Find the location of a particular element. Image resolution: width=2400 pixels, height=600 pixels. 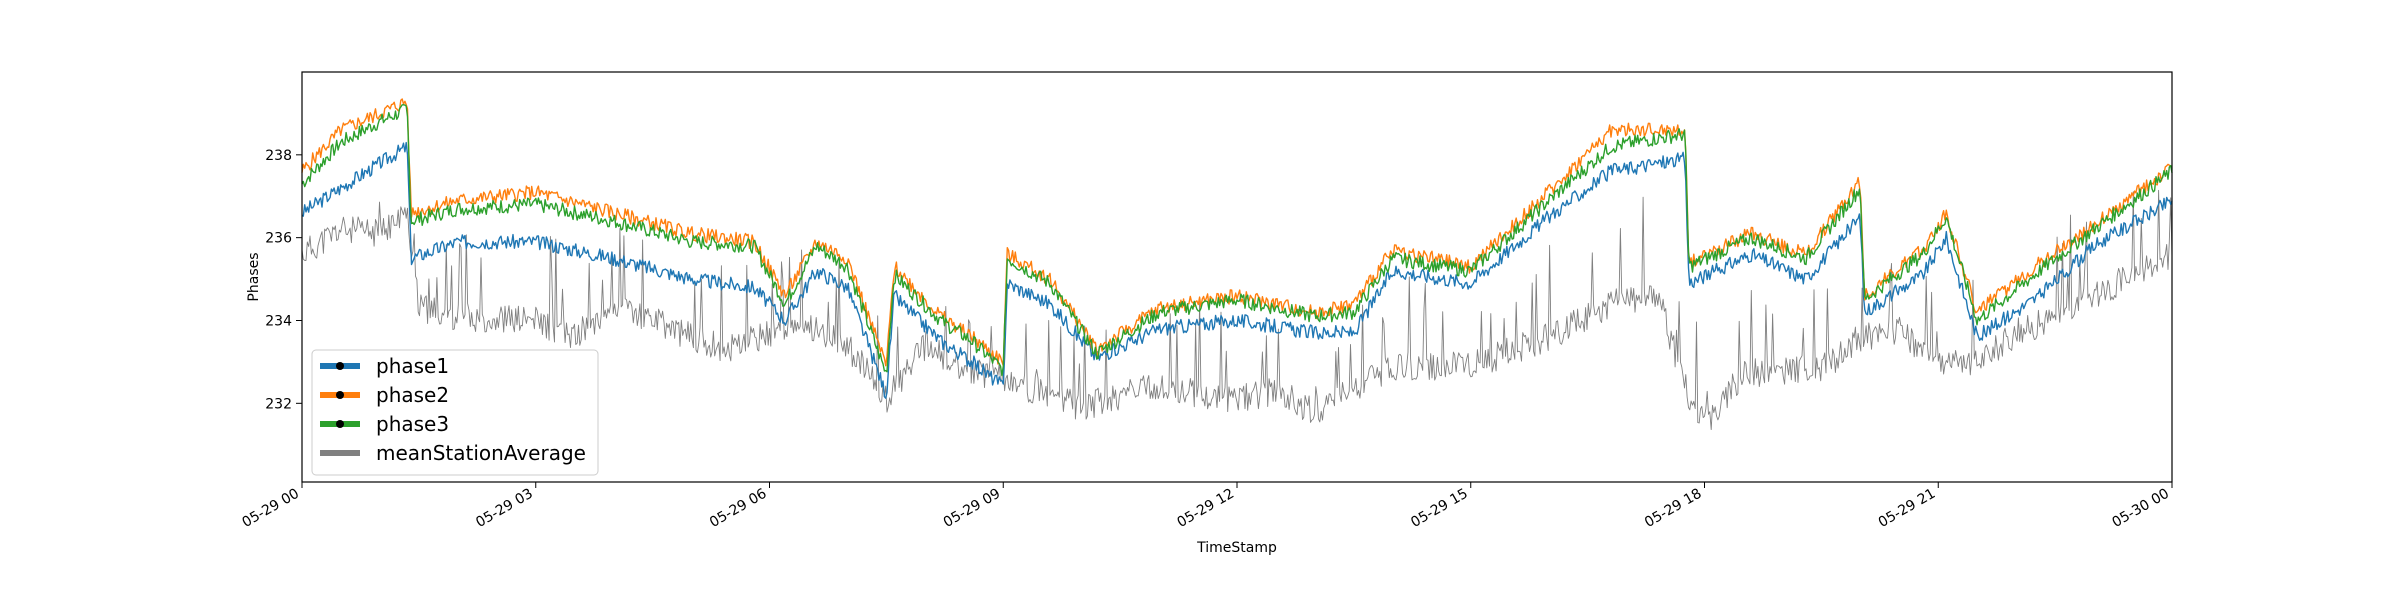

y-tick-label: 232 is located at coordinates (278, 404).